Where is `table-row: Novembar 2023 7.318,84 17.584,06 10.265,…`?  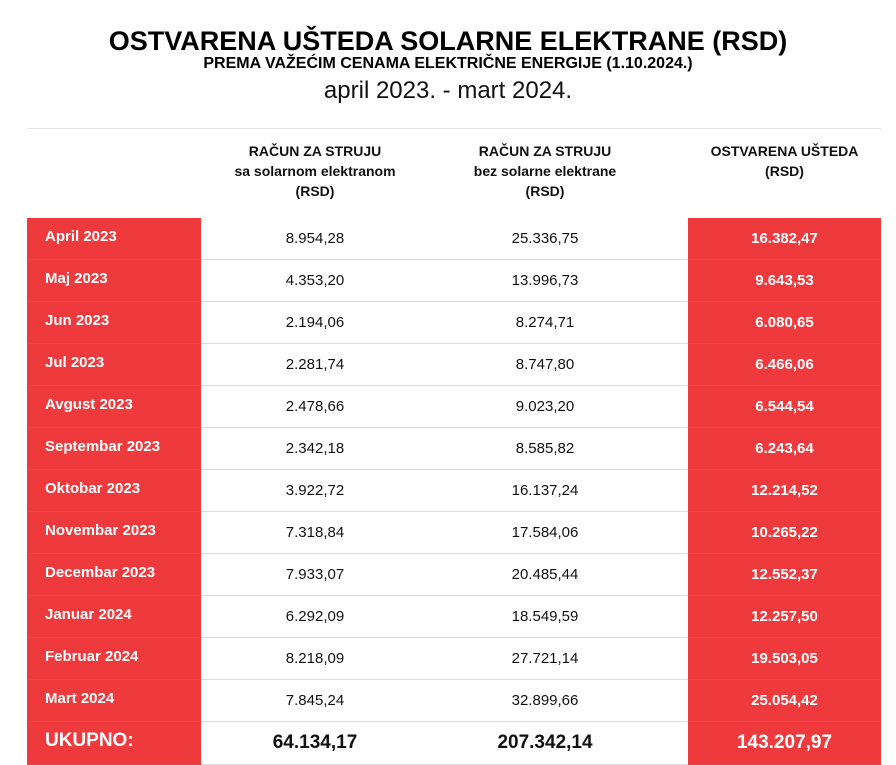 table-row: Novembar 2023 7.318,84 17.584,06 10.265,… is located at coordinates (454, 532).